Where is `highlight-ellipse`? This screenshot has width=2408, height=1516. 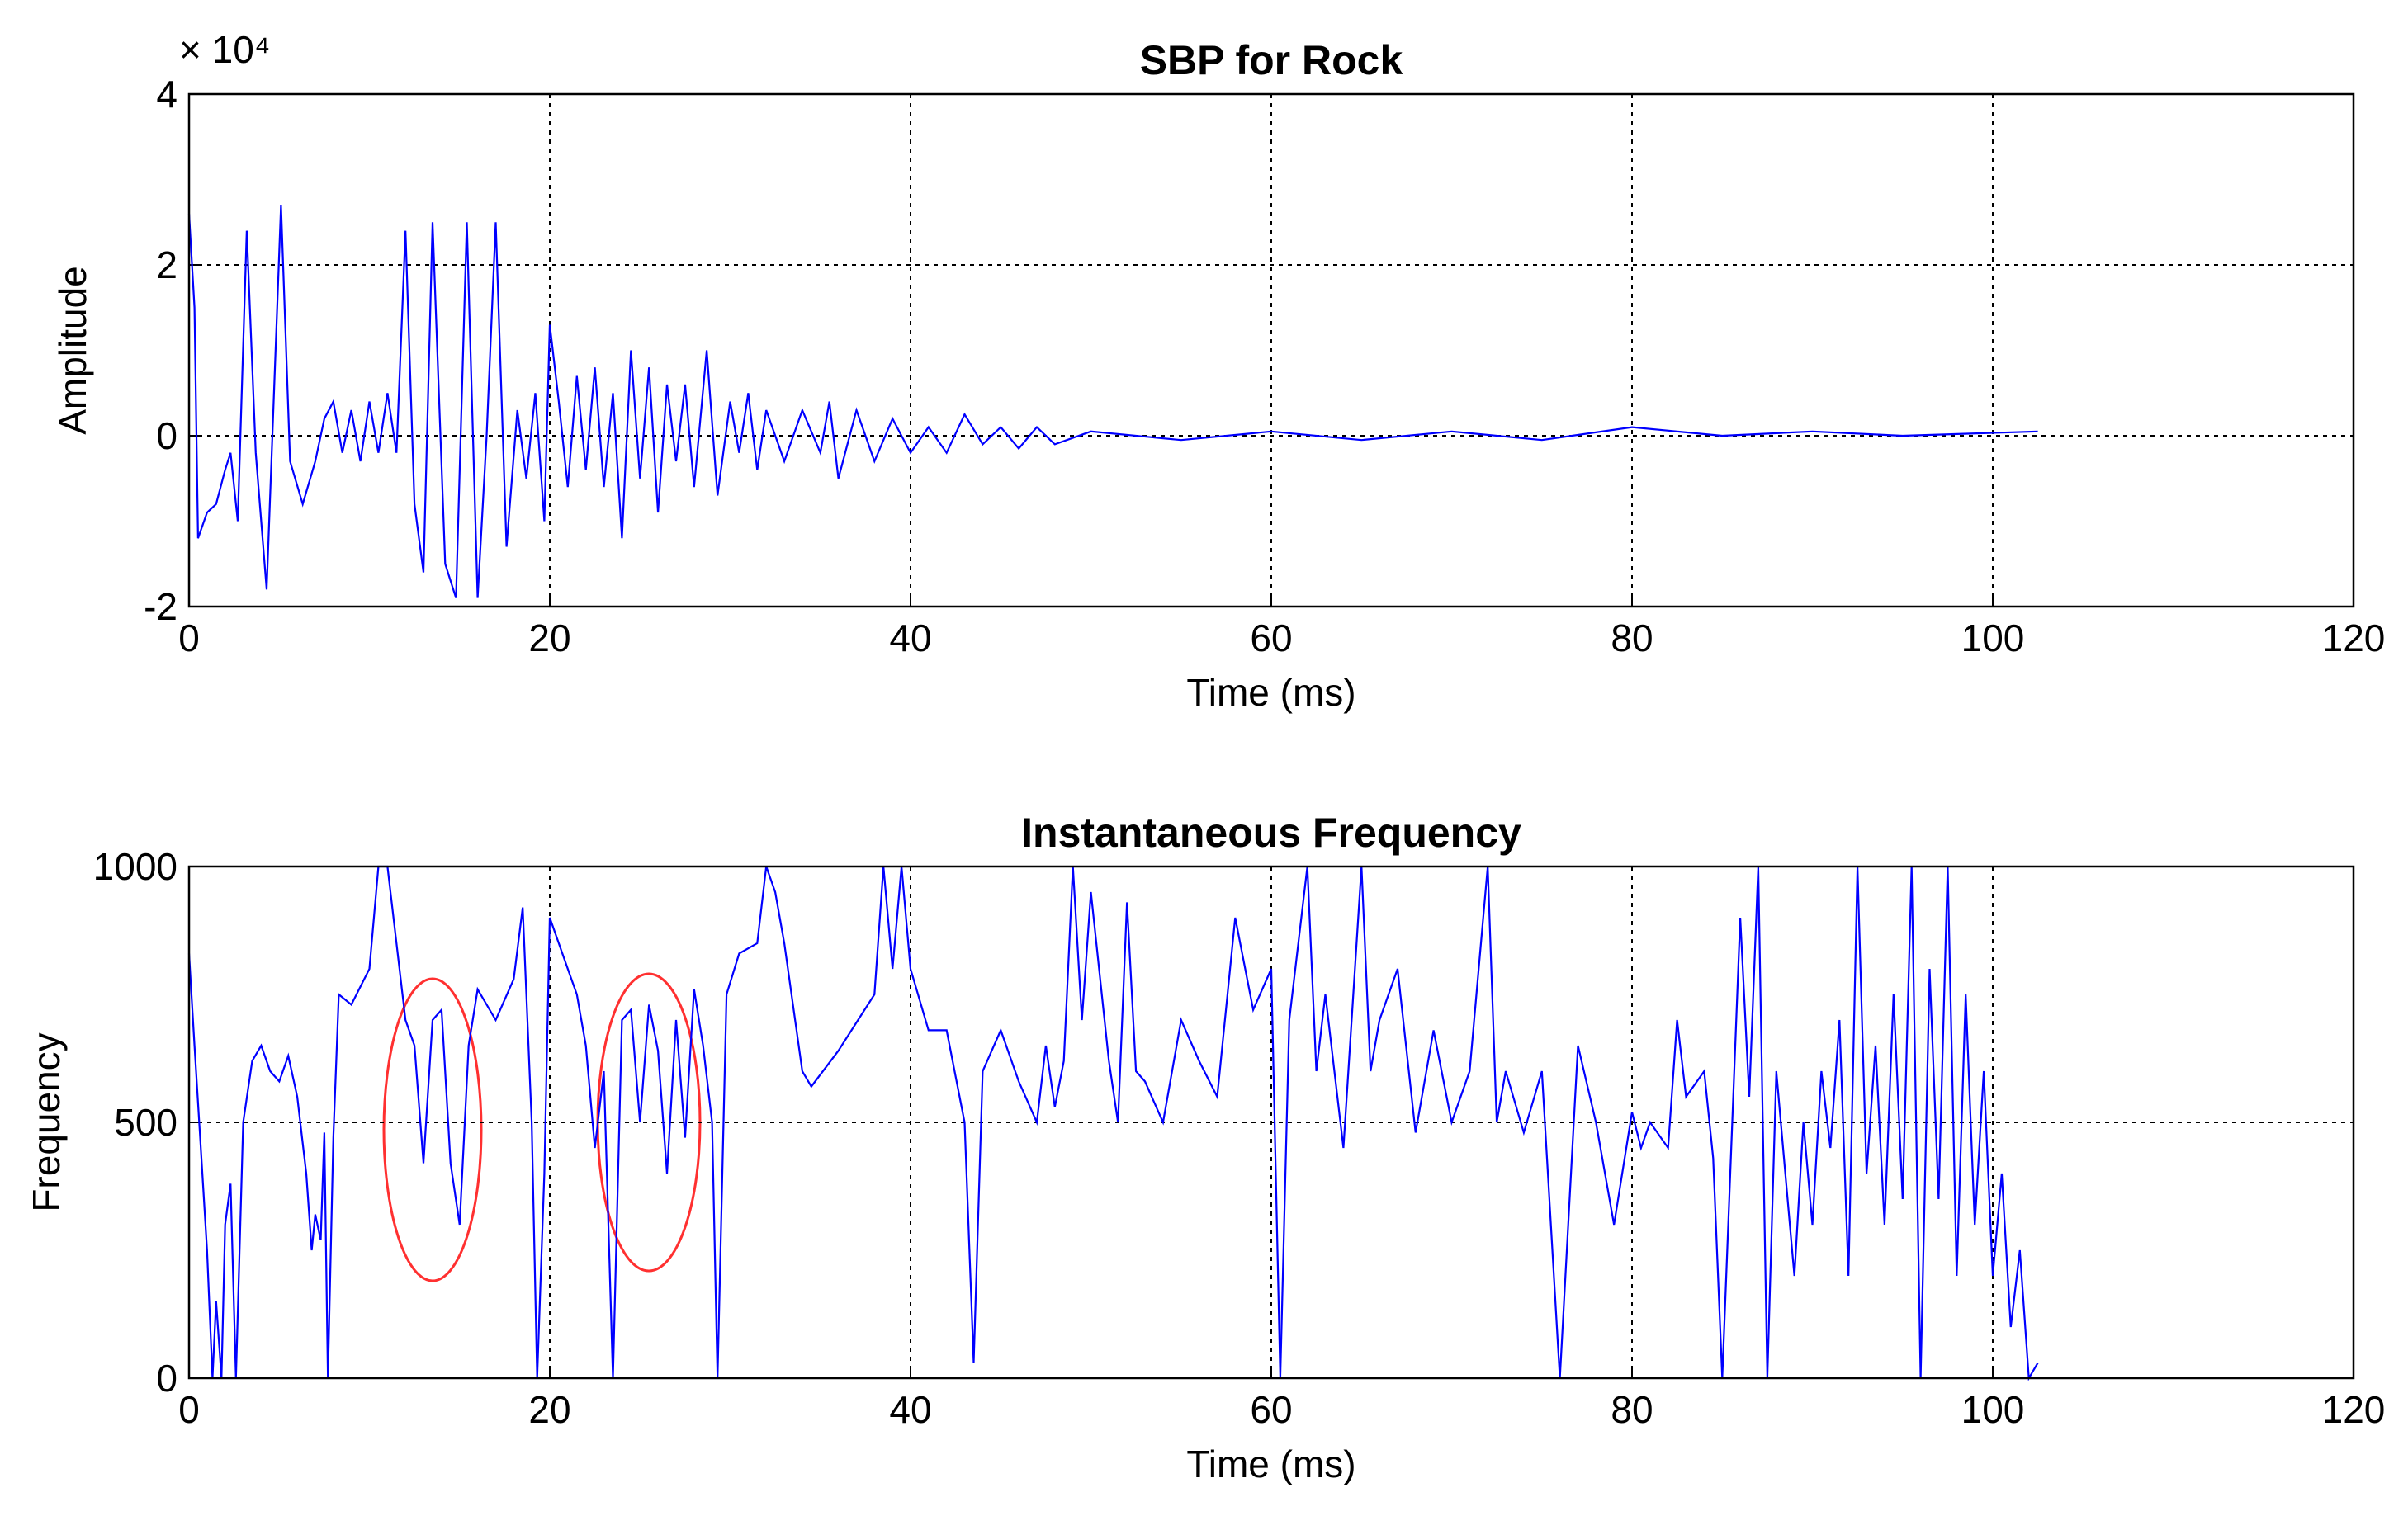 highlight-ellipse is located at coordinates (432, 1129).